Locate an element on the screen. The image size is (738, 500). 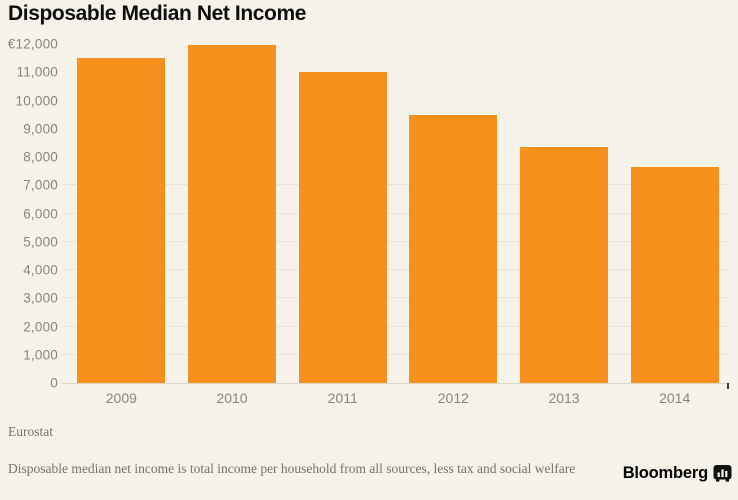
y-tick-label: 7,000 is located at coordinates (40, 185).